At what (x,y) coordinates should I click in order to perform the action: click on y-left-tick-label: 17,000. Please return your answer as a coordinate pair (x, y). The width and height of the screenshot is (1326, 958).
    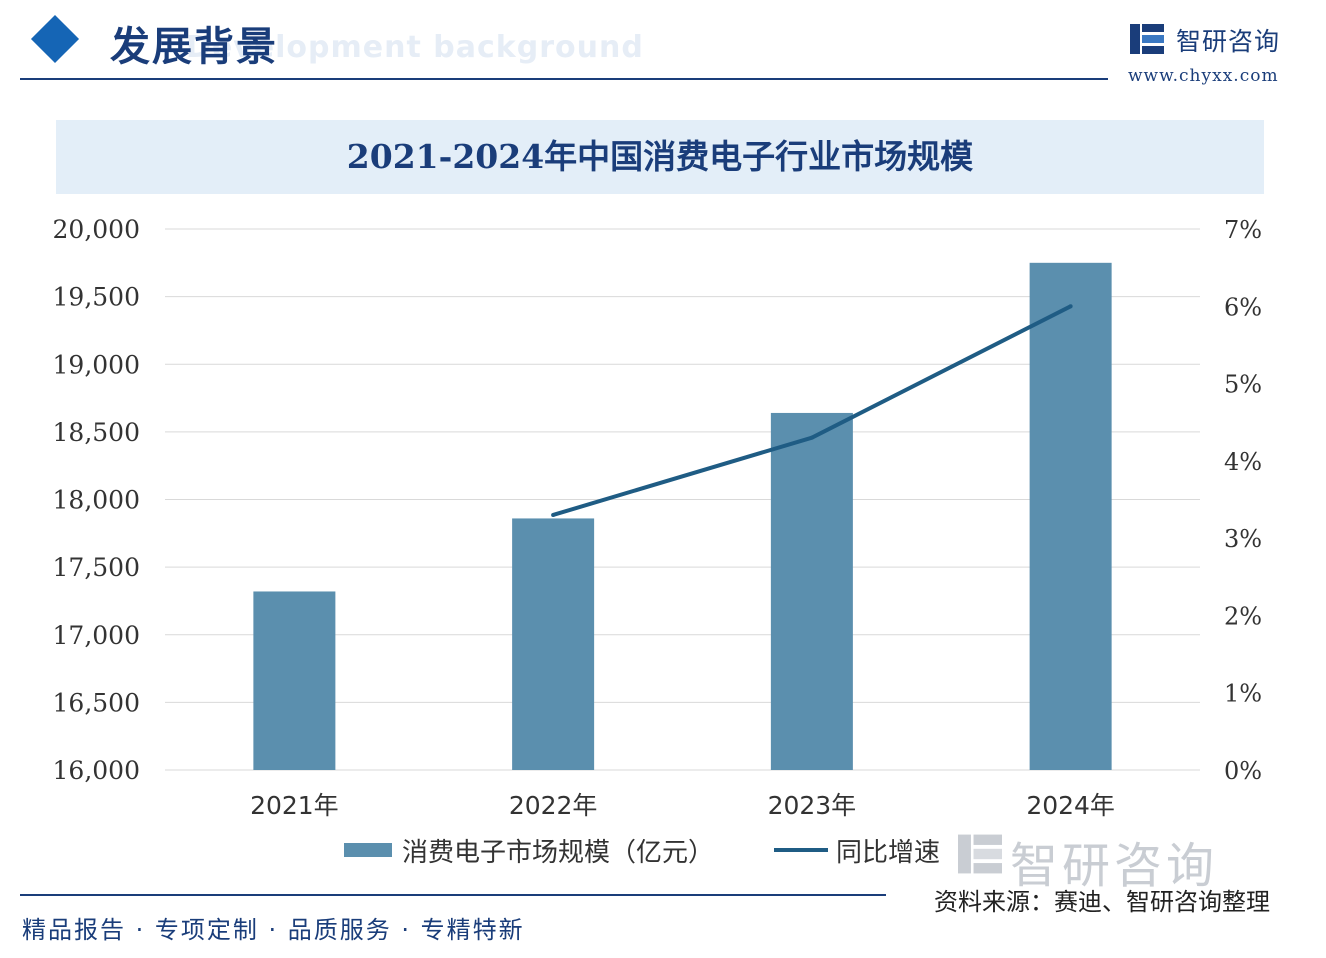
    Looking at the image, I should click on (96, 635).